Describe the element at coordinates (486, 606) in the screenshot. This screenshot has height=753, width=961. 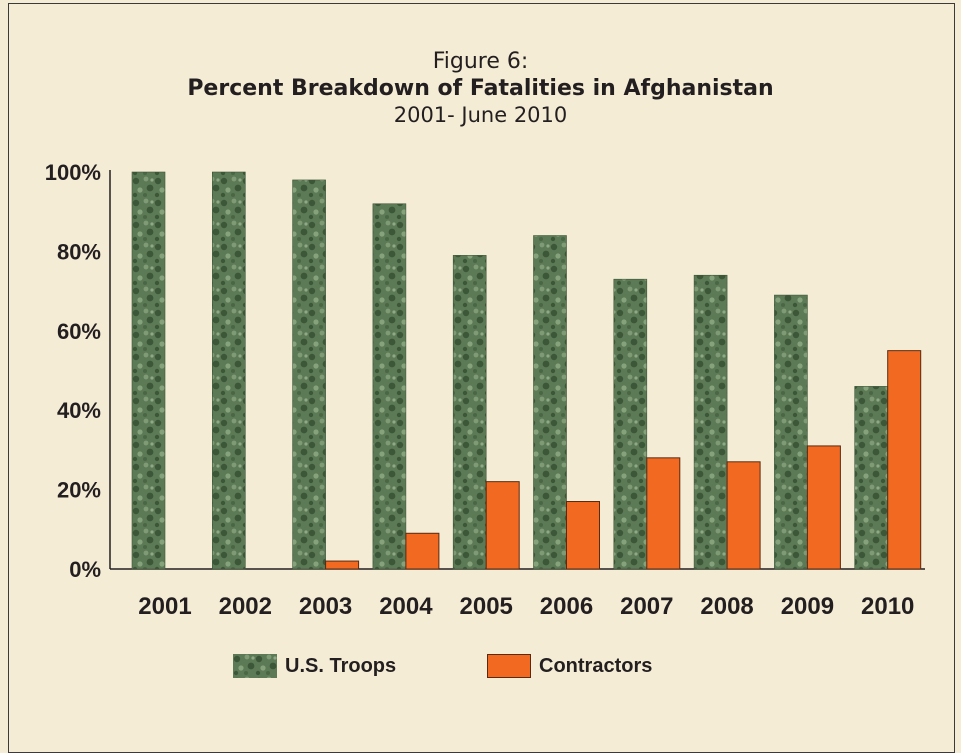
I see `x-tick-label: 2005` at that location.